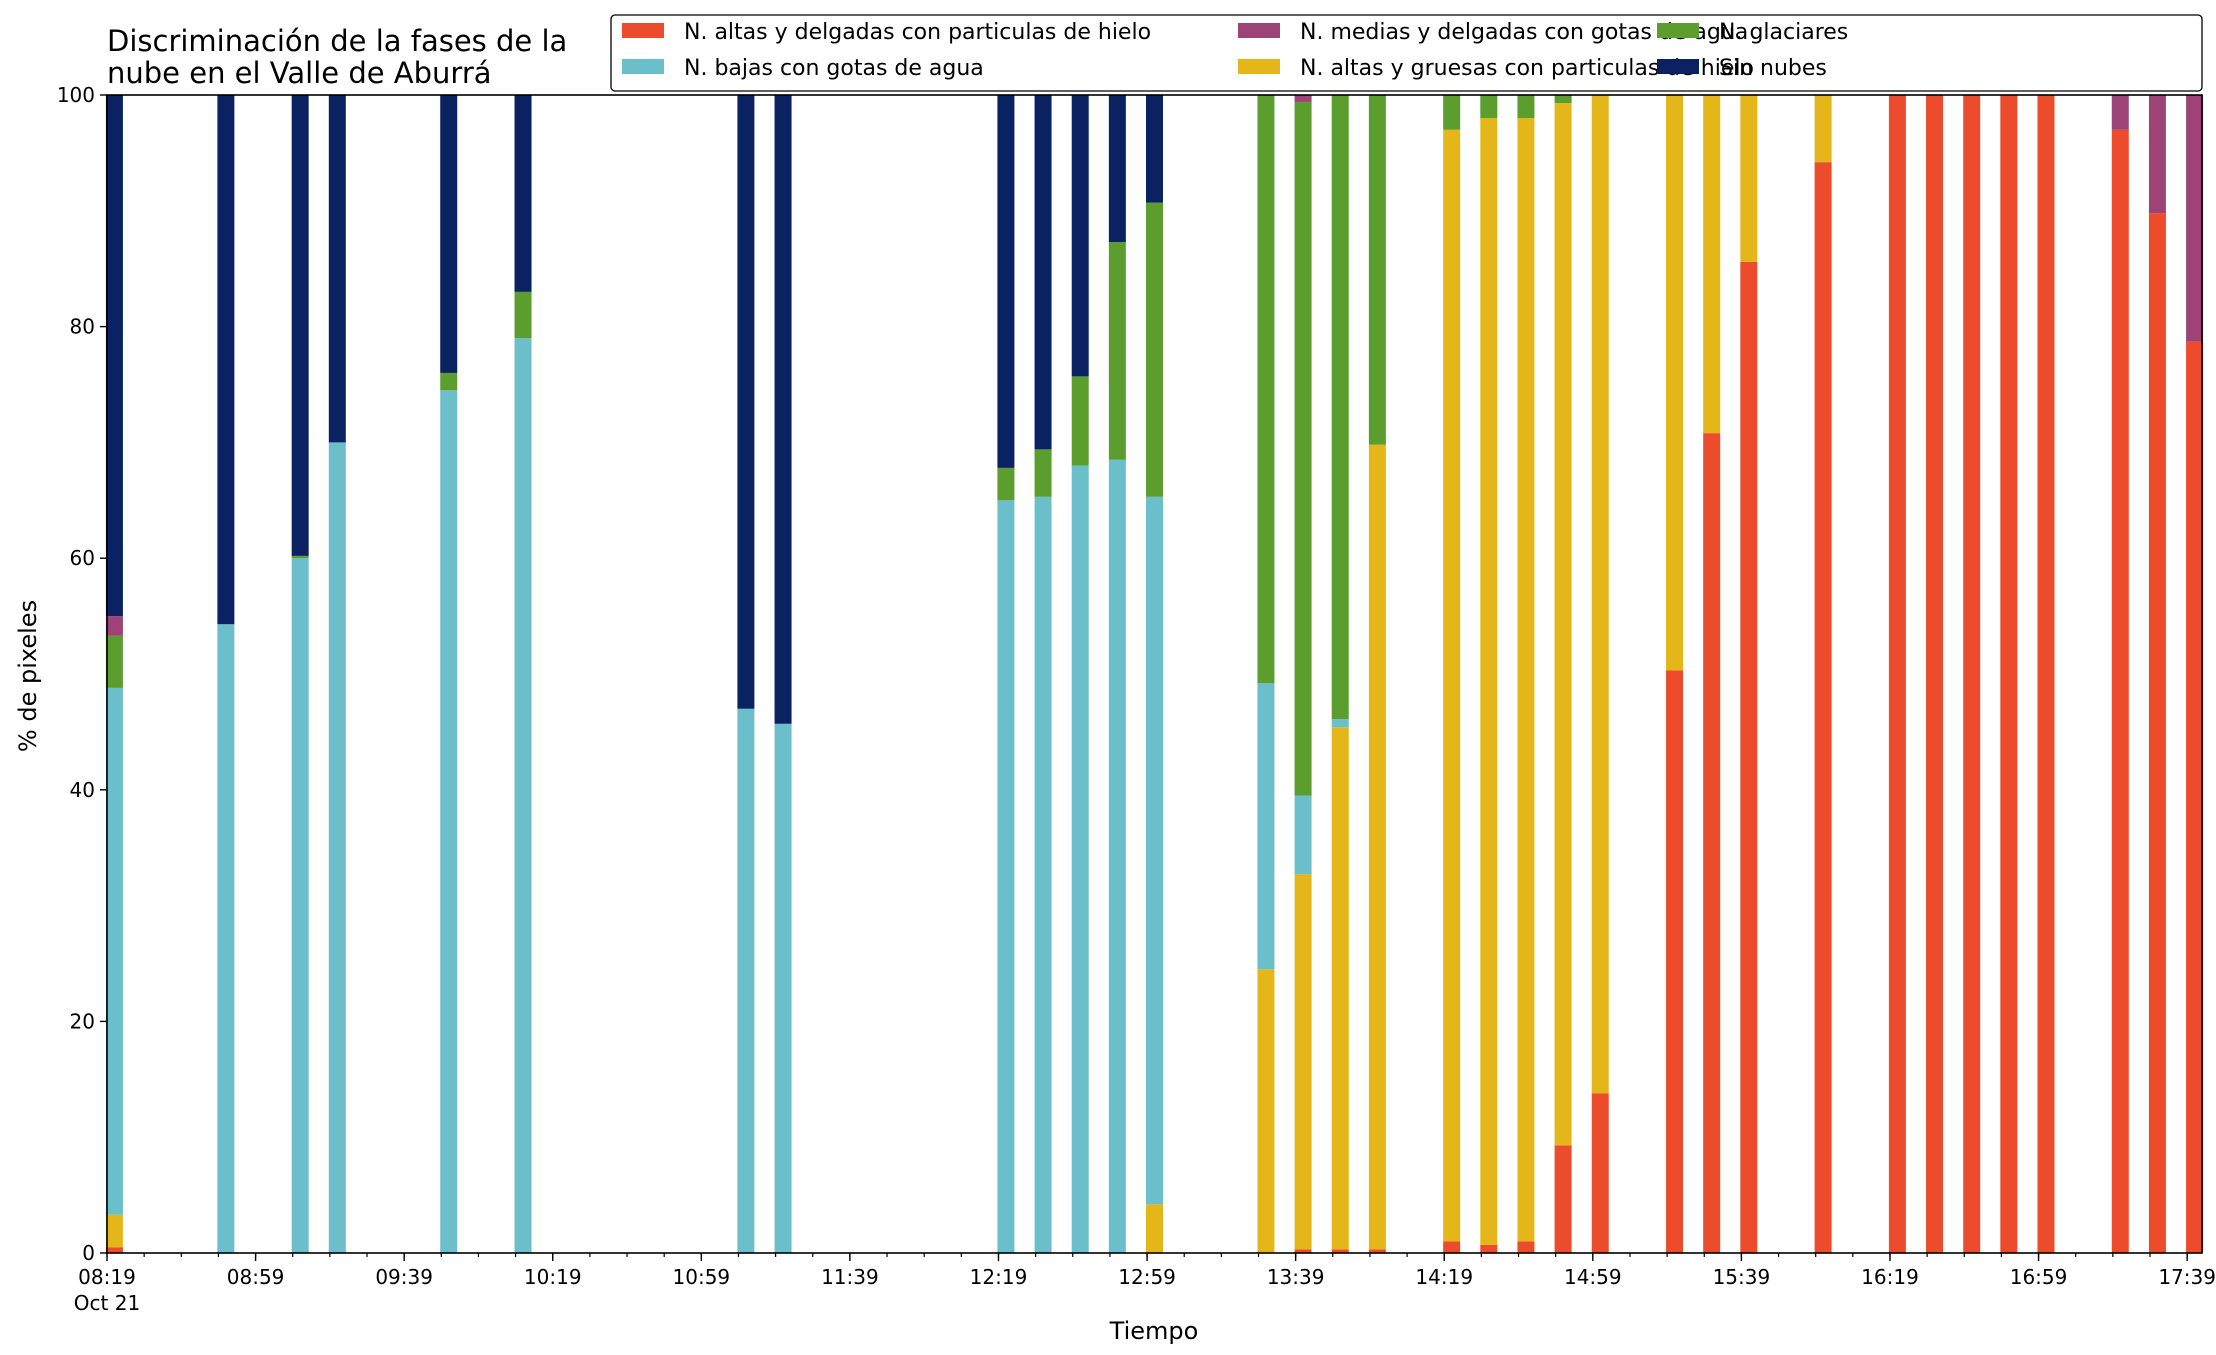  What do you see at coordinates (1890, 1277) in the screenshot?
I see `x-tick-label-12: 16:19` at bounding box center [1890, 1277].